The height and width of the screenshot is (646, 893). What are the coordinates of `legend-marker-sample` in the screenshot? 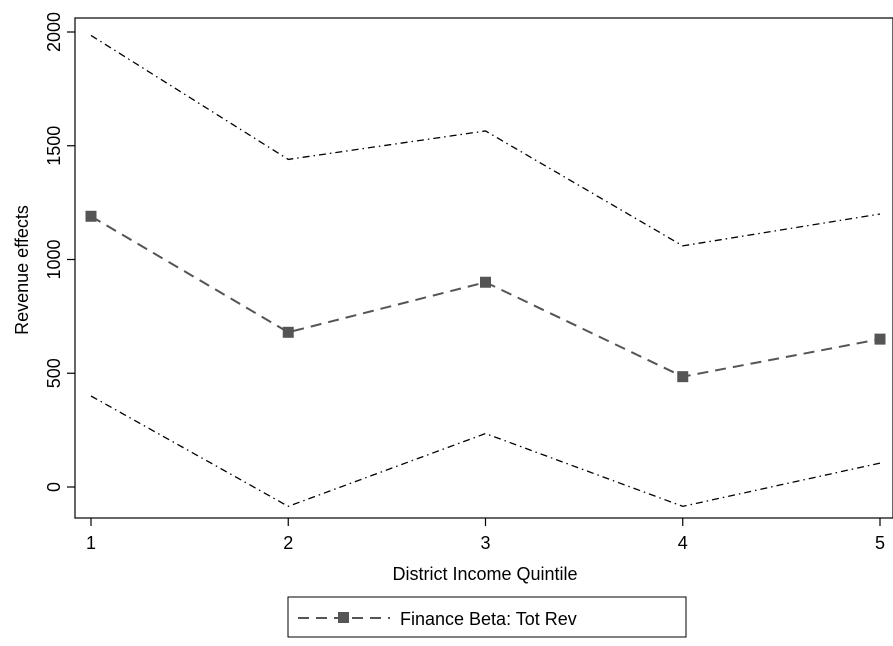 It's located at (343, 617).